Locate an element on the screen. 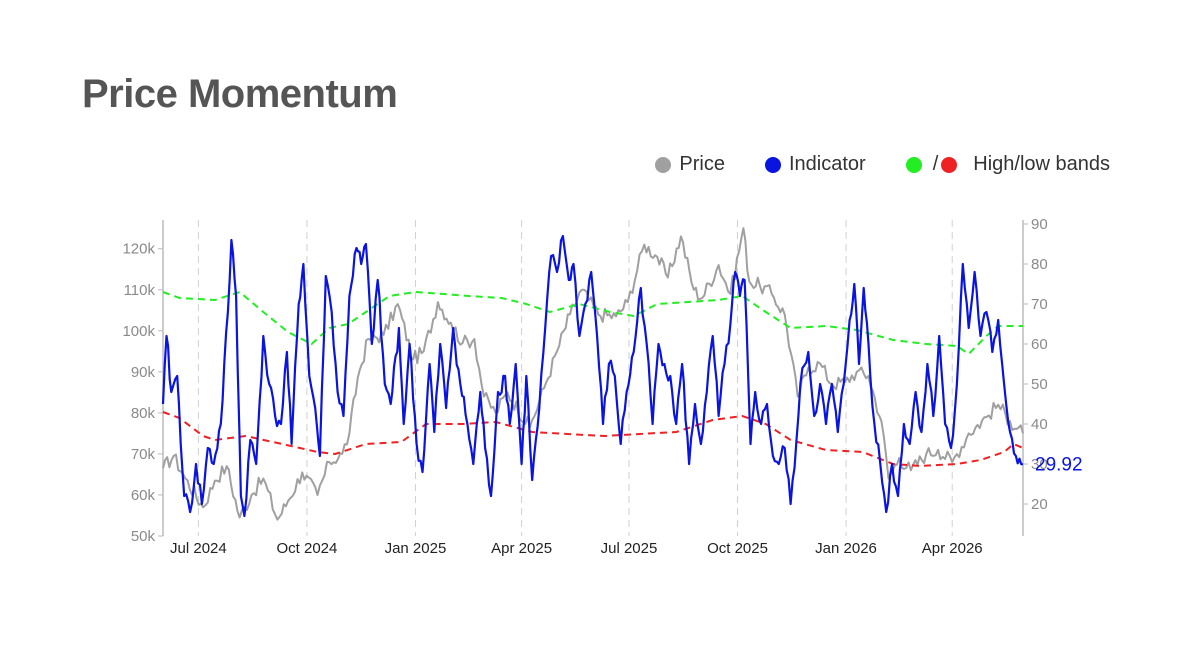  left-tick-label: 90k is located at coordinates (143, 372).